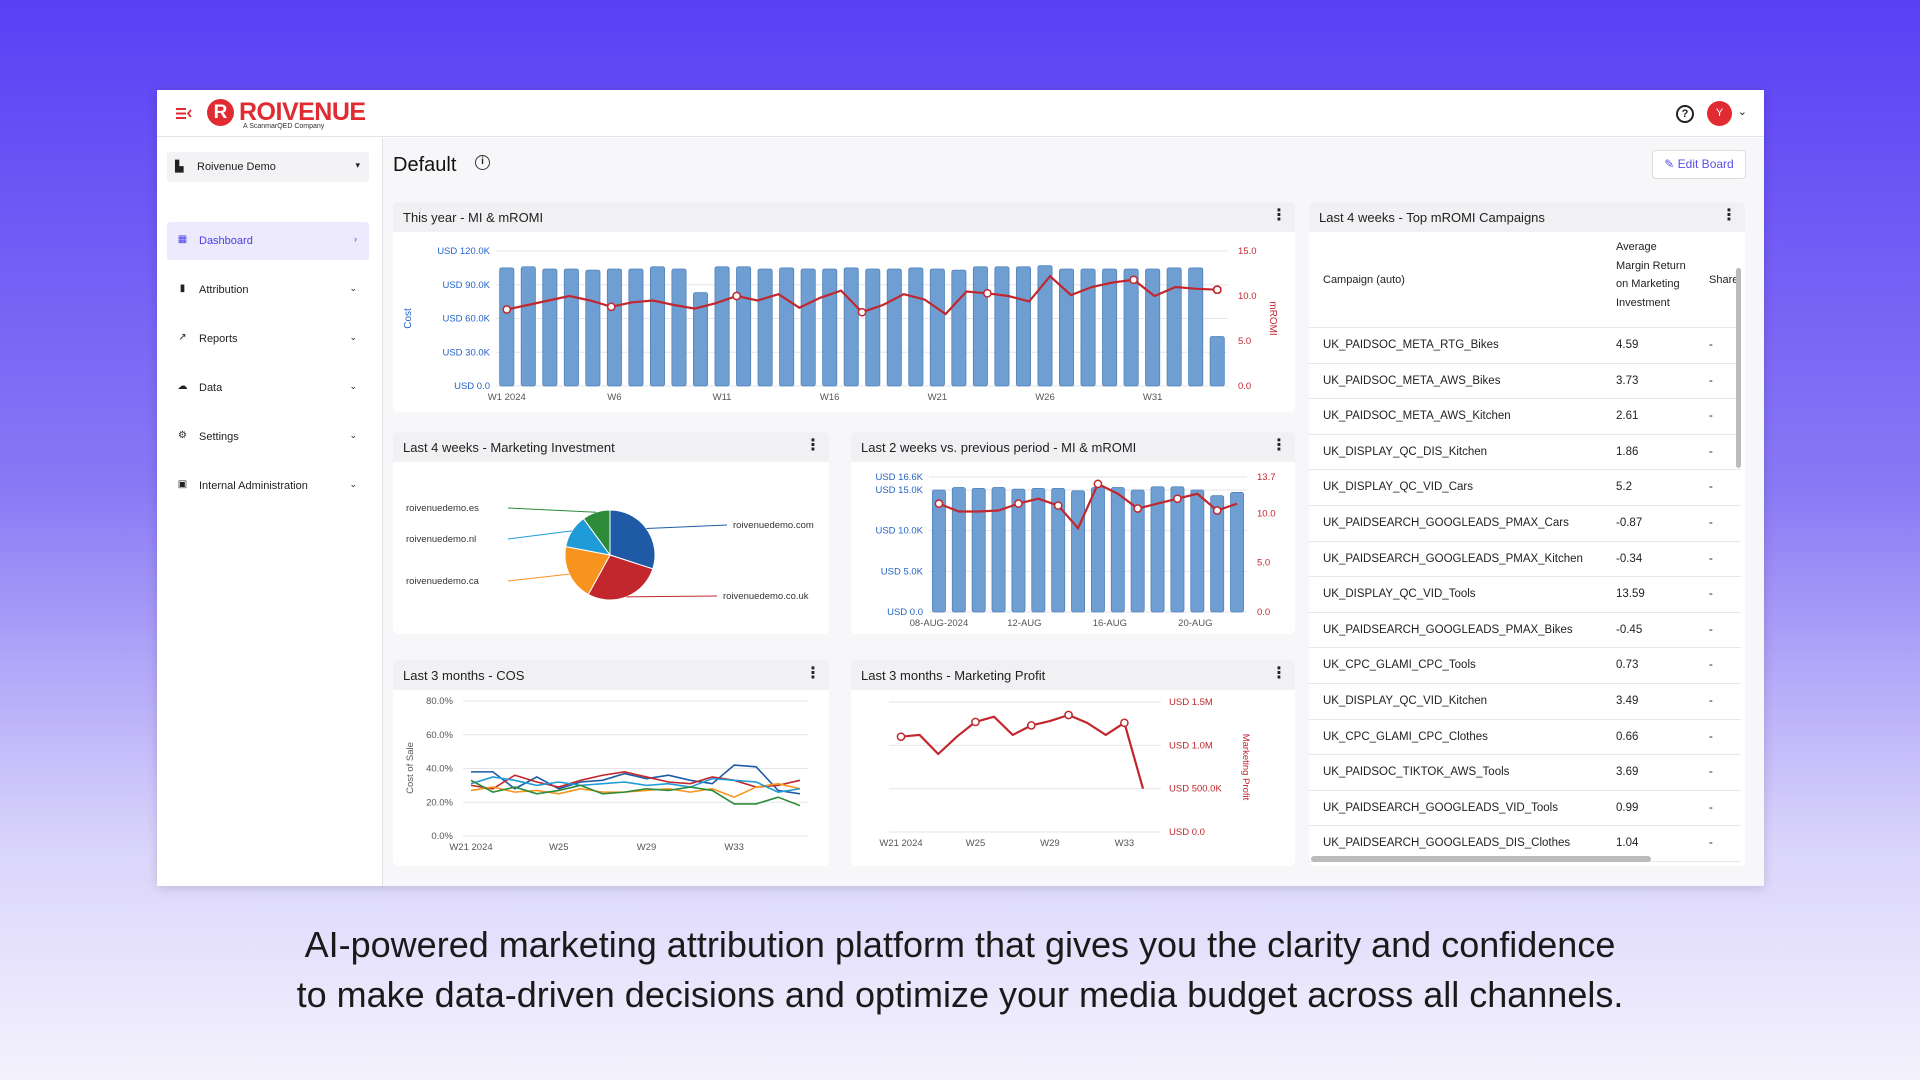  I want to click on avatar: Y, so click(1719, 113).